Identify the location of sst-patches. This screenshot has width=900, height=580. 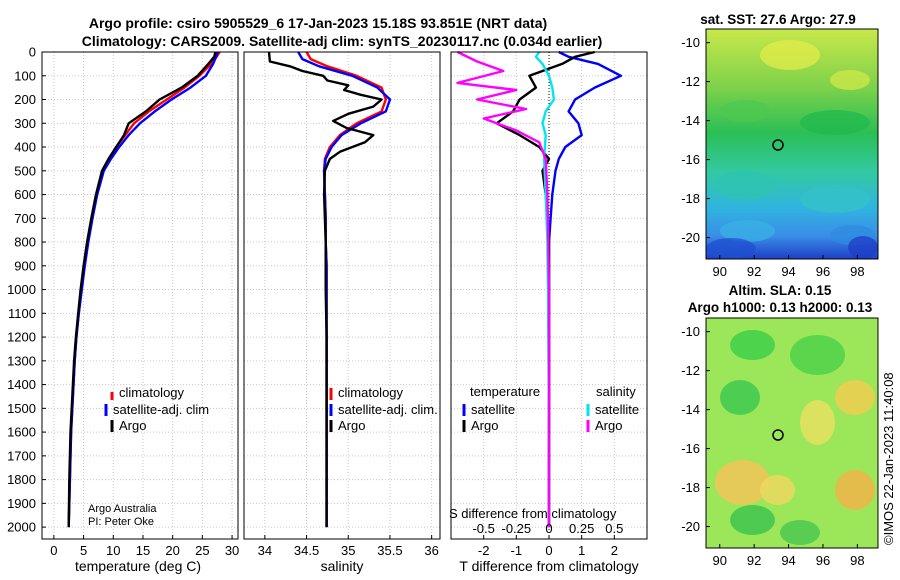
(792, 149).